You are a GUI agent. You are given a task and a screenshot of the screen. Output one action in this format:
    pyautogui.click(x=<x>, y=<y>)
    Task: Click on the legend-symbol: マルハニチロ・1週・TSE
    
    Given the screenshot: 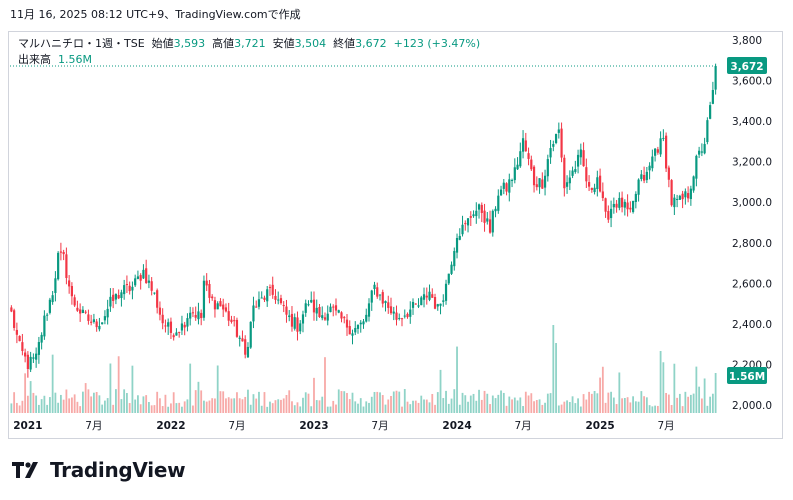 What is the action you would take?
    pyautogui.click(x=81, y=43)
    